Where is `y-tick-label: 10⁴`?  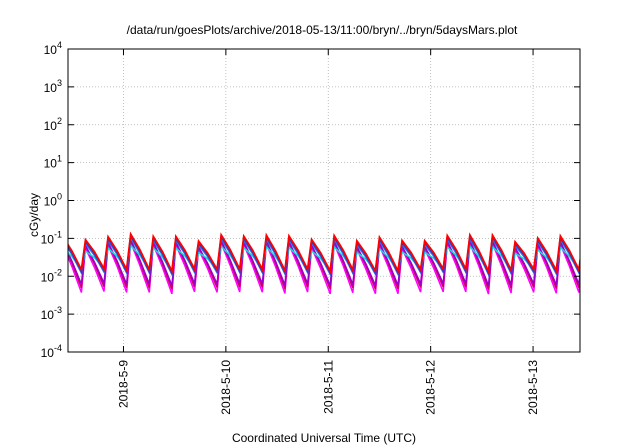
y-tick-label: 10⁴ is located at coordinates (53, 48).